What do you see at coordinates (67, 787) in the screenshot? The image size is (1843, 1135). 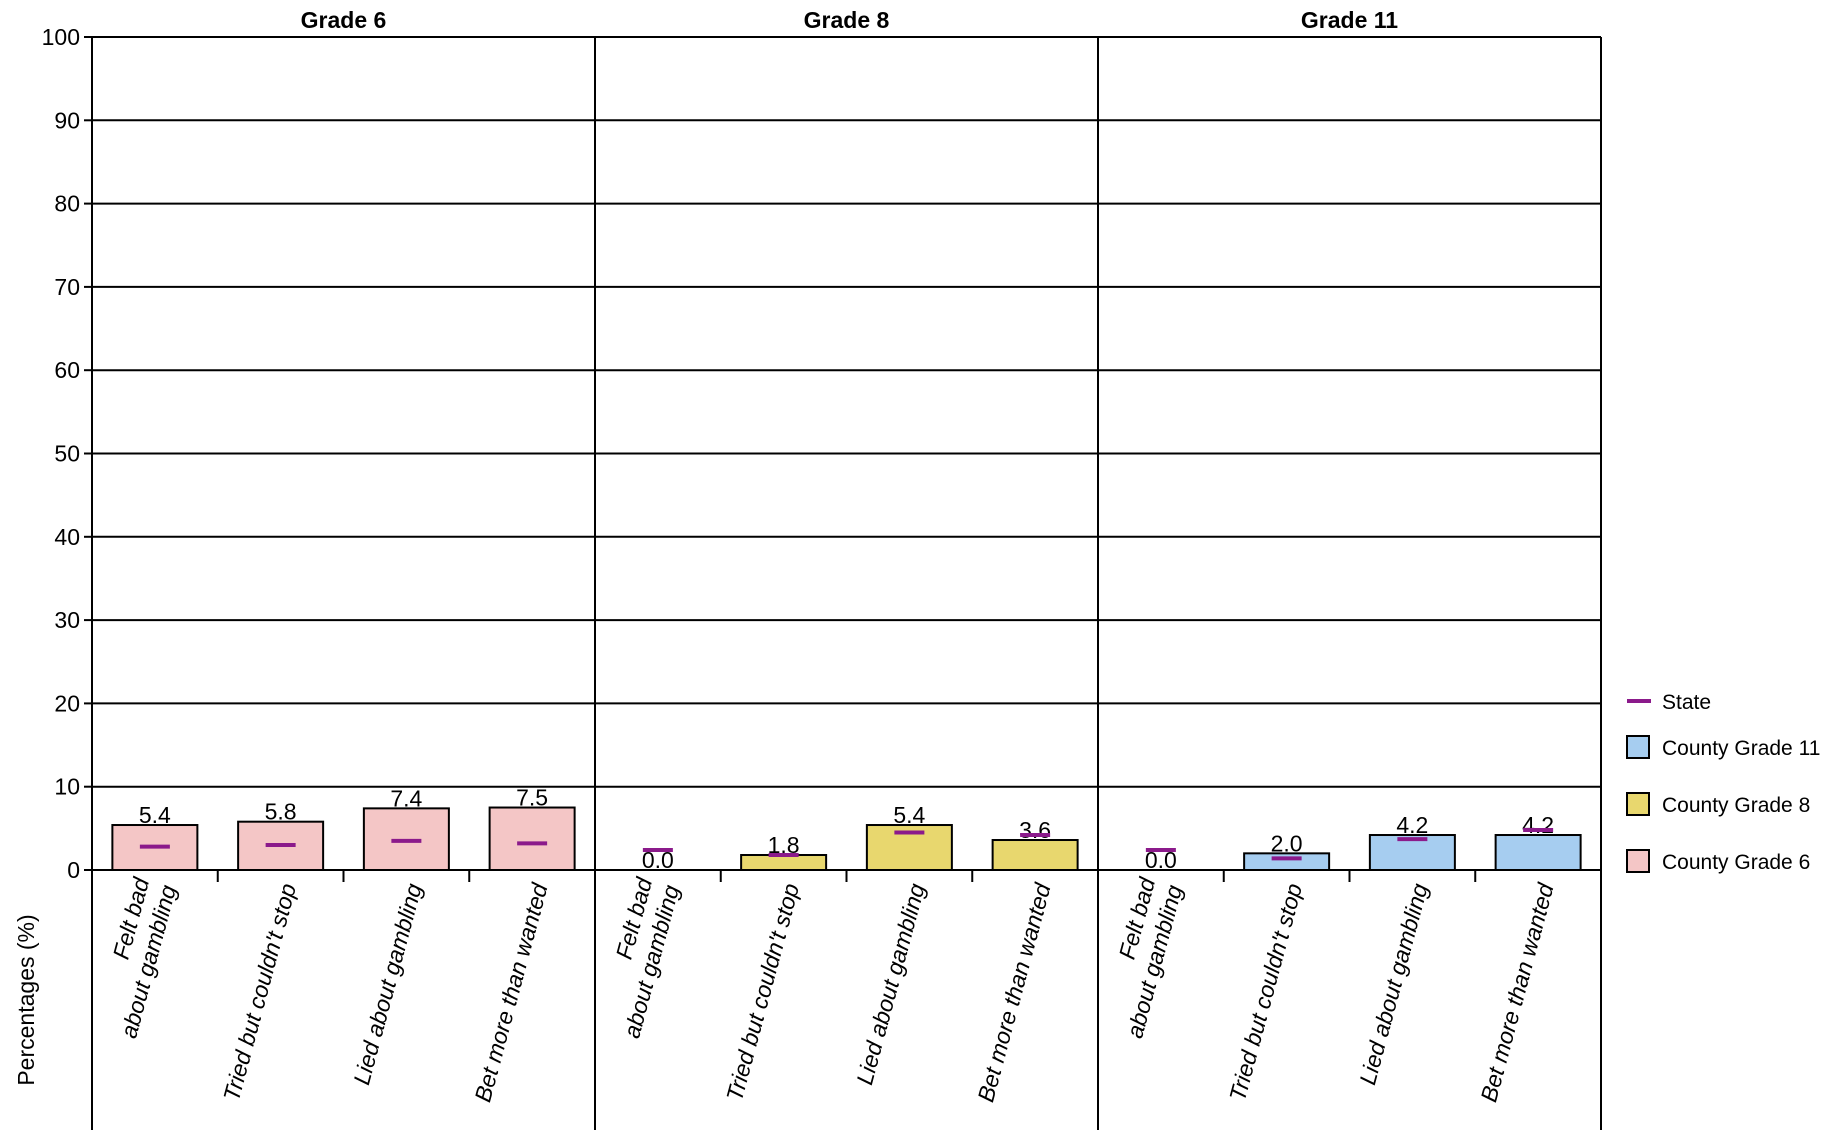 I see `y-tick-label: 10` at bounding box center [67, 787].